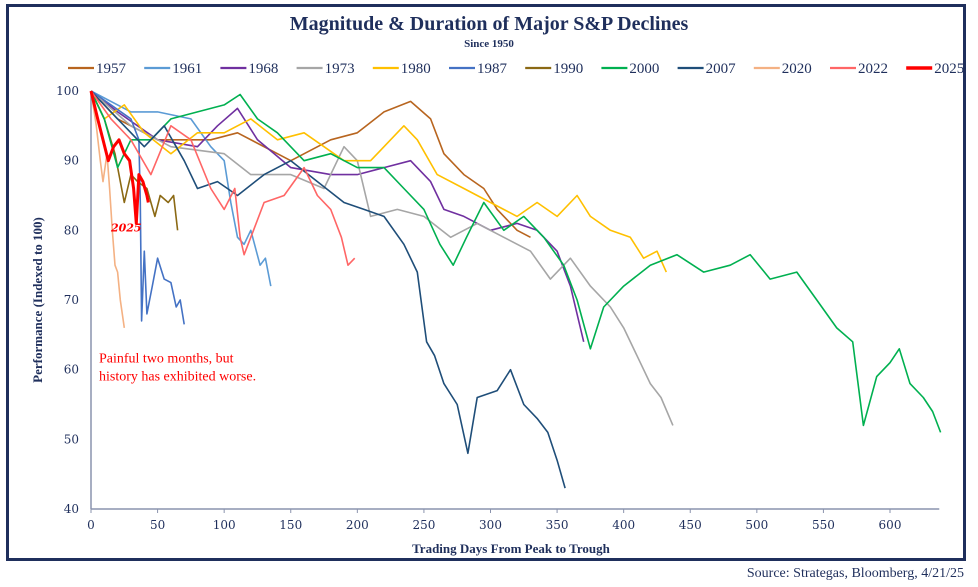 This screenshot has width=978, height=587. What do you see at coordinates (644, 69) in the screenshot?
I see `legend-label: 2000` at bounding box center [644, 69].